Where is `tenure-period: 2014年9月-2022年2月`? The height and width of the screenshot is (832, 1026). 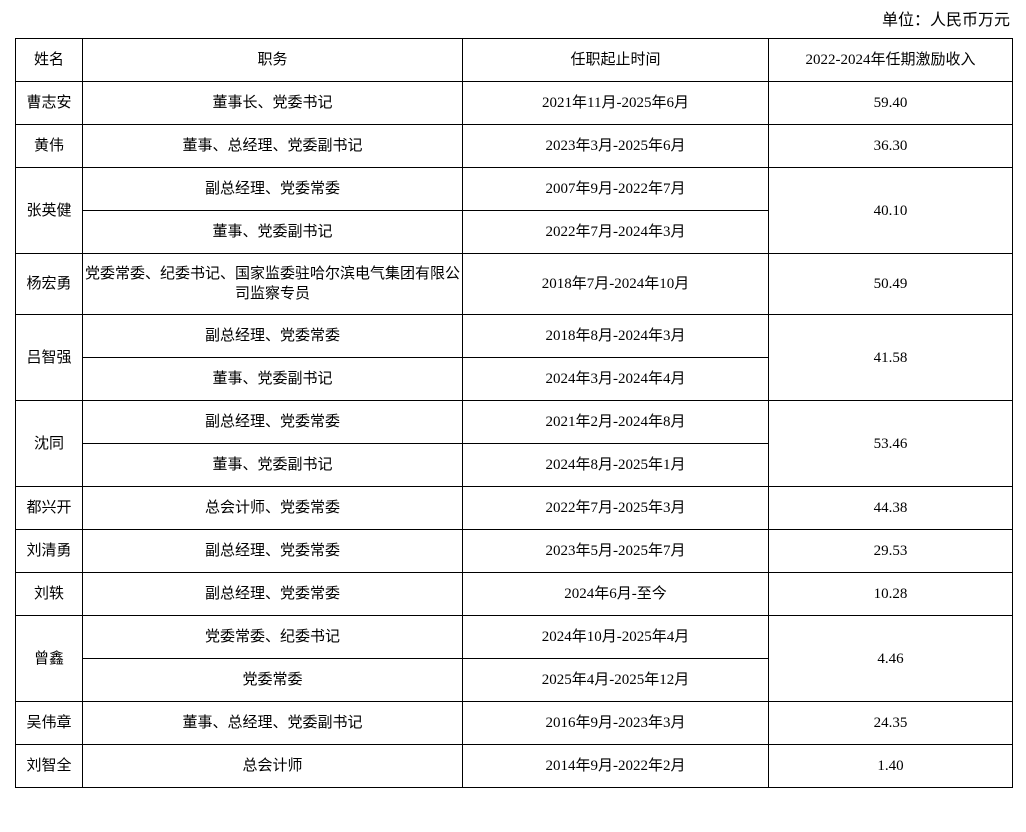
tenure-period: 2014年9月-2022年2月 is located at coordinates (615, 766).